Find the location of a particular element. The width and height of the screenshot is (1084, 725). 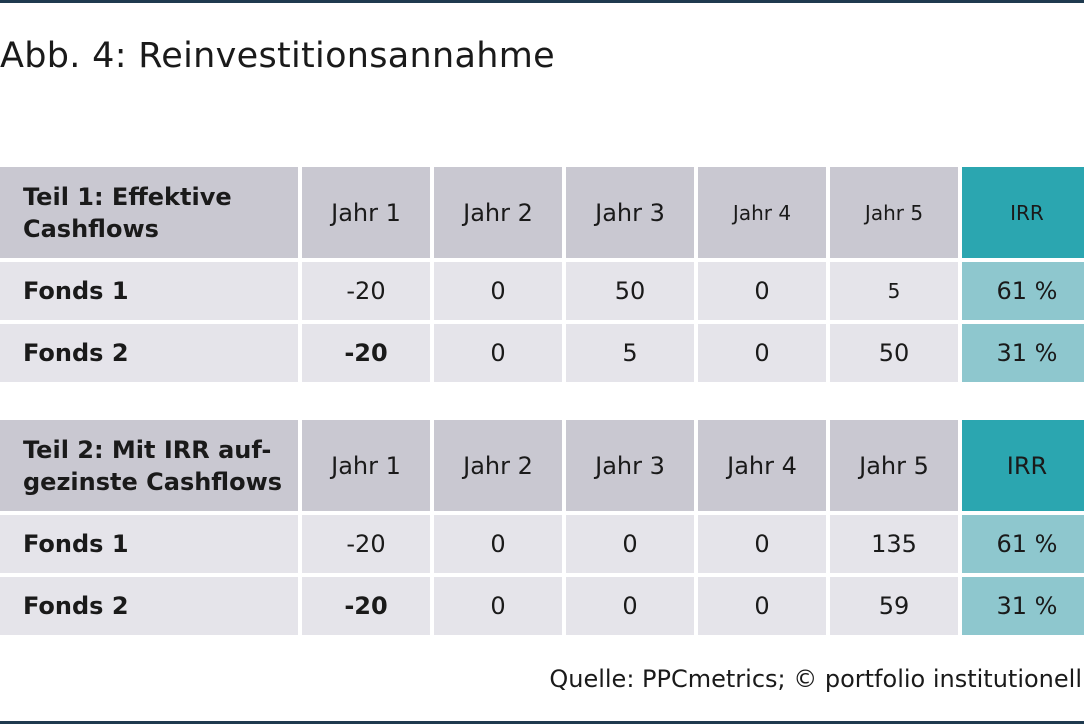

figure-title: Abb. 4: Reinvestitionsannahme is located at coordinates (277, 56).